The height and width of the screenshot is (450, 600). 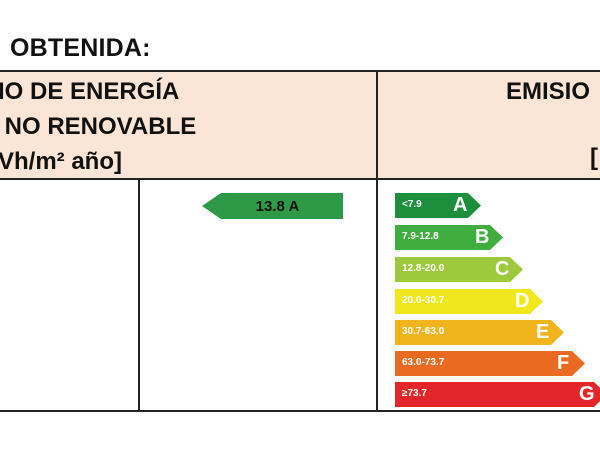 What do you see at coordinates (459, 269) in the screenshot?
I see `rating-bar-c: 12.8-20.0 C` at bounding box center [459, 269].